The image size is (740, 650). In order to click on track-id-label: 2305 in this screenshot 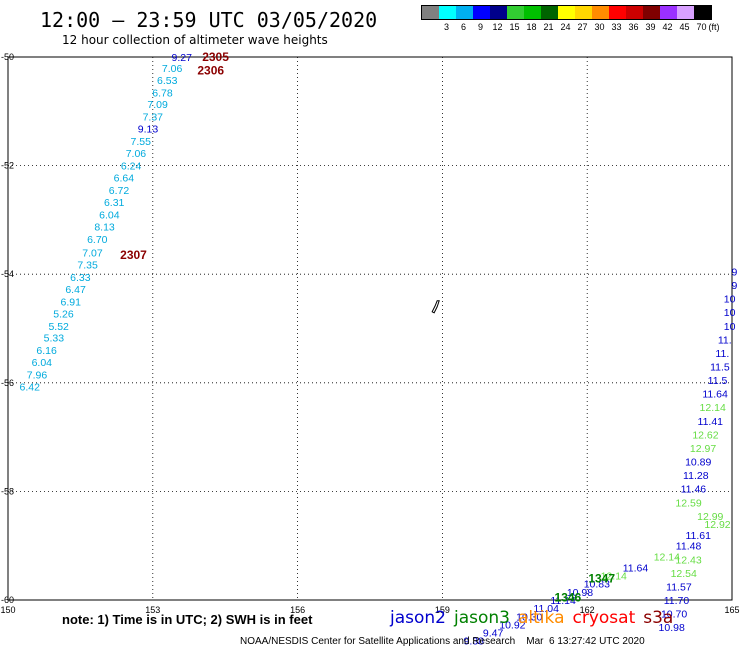, I will do `click(215, 57)`.